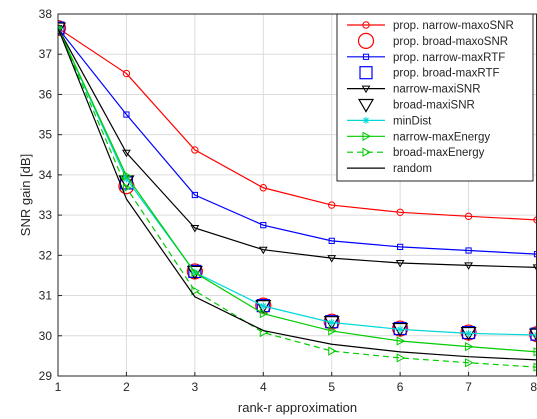 This screenshot has width=537, height=419. What do you see at coordinates (533, 387) in the screenshot?
I see `x-tick-label: 8` at bounding box center [533, 387].